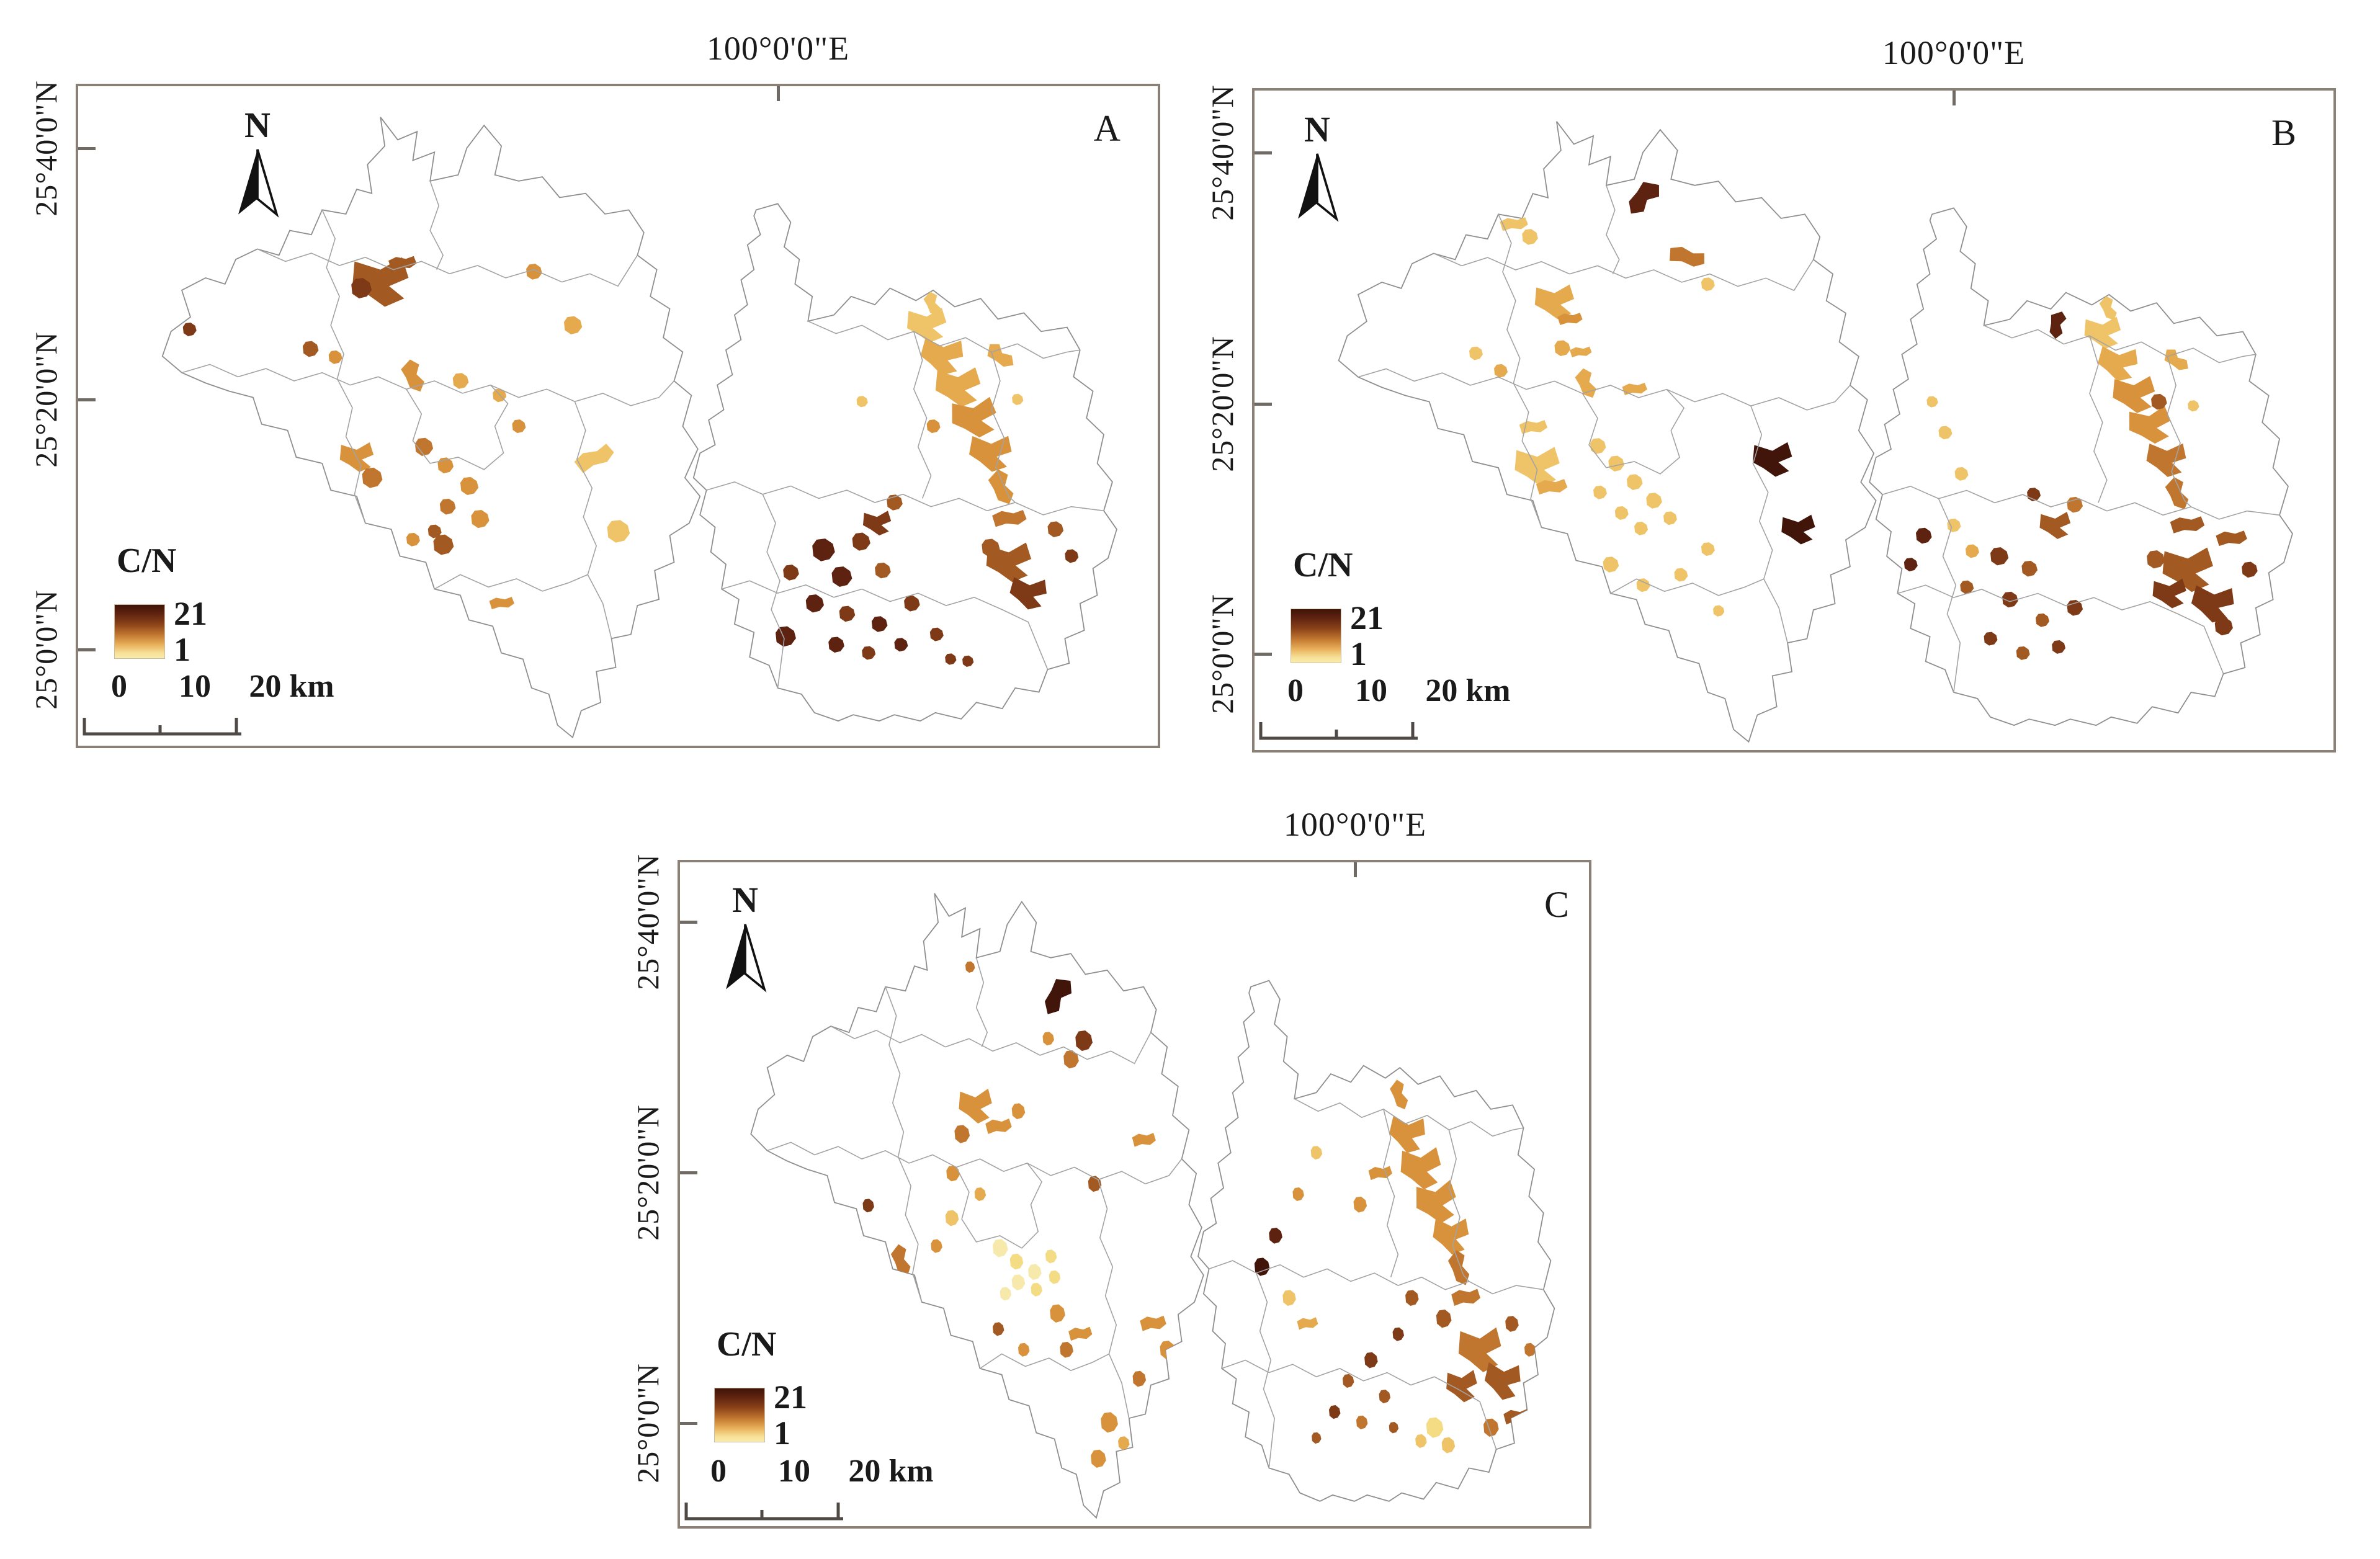  Describe the element at coordinates (2283, 132) in the screenshot. I see `panel-letter: B` at that location.